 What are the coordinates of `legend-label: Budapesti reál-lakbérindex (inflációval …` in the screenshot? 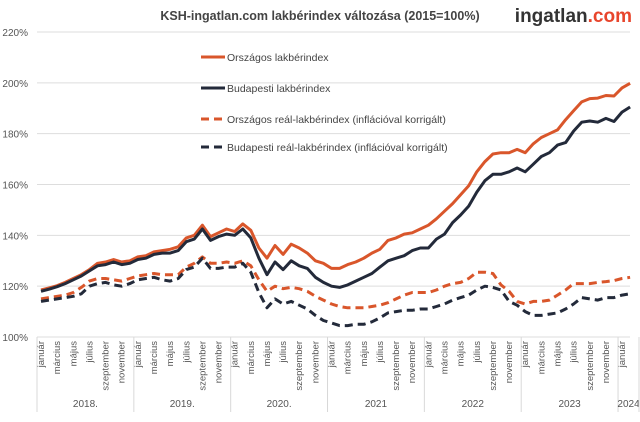 It's located at (337, 148).